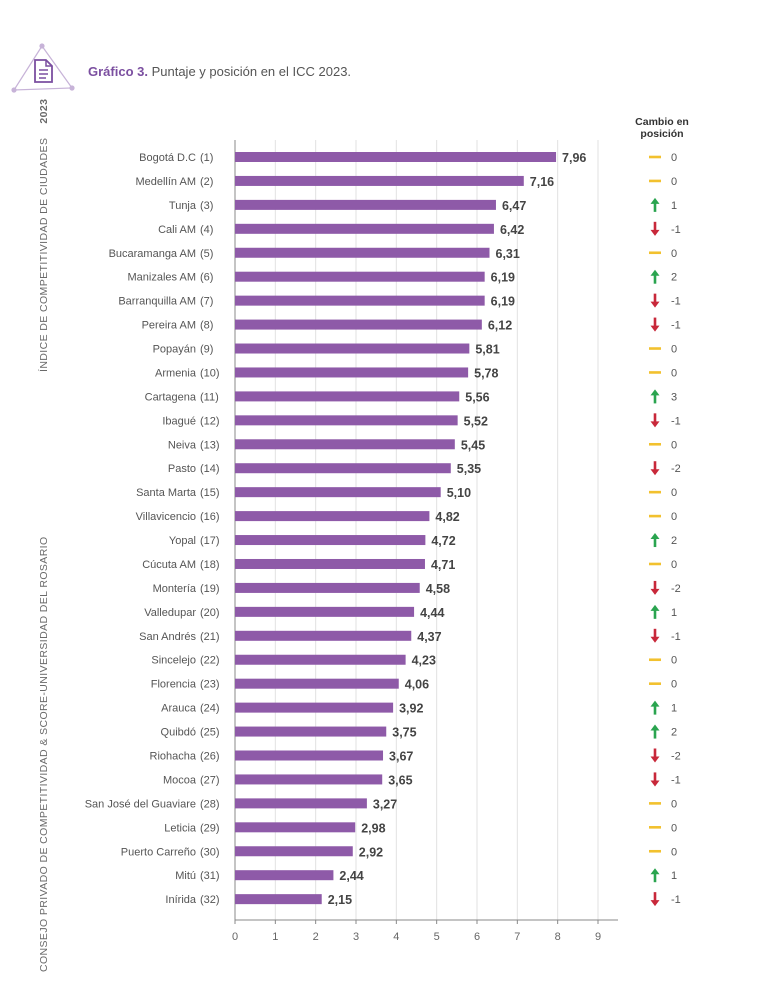 The height and width of the screenshot is (983, 768). I want to click on value-label: 4,71, so click(443, 565).